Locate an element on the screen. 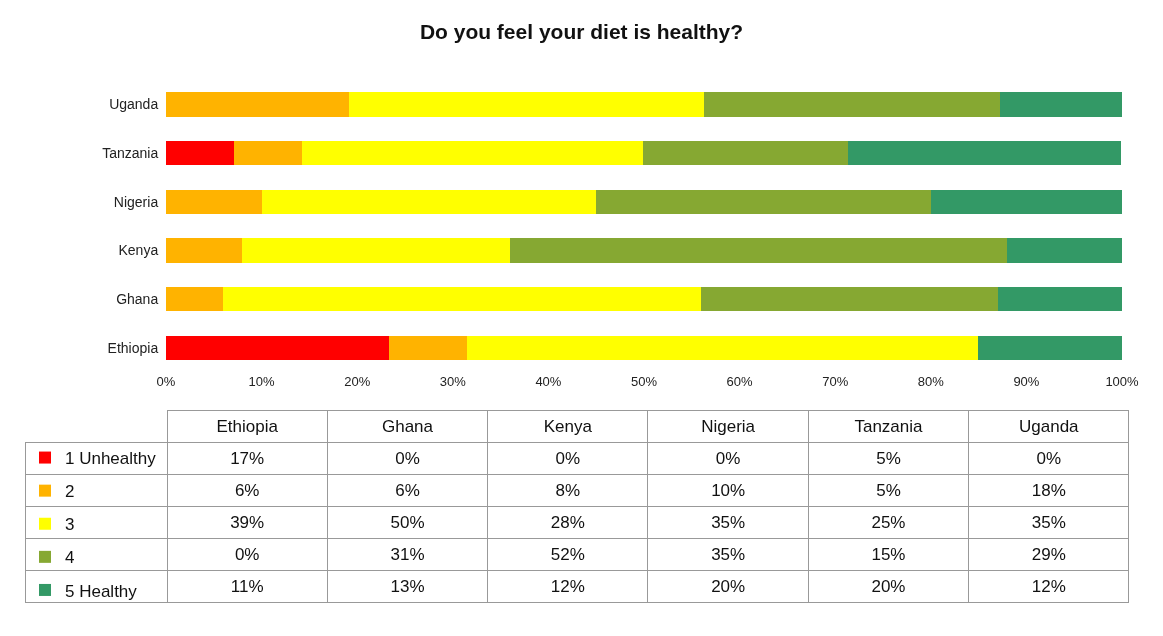 This screenshot has width=1163, height=636. category-label: Tanzania is located at coordinates (888, 426).